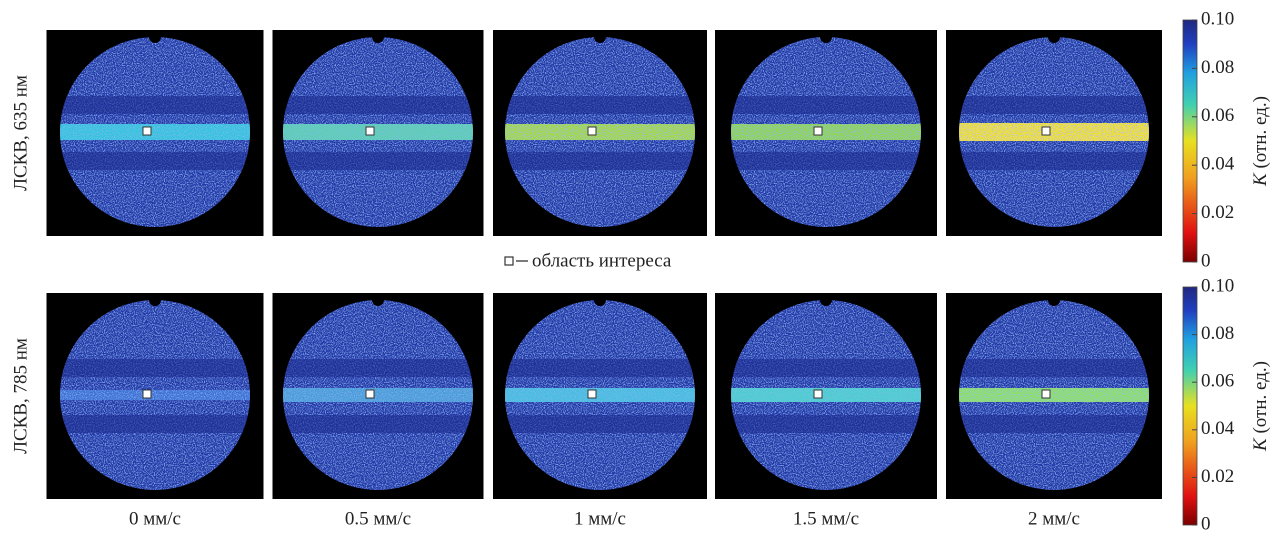 This screenshot has width=1271, height=534. I want to click on column-label: 0 мм/с, so click(155, 518).